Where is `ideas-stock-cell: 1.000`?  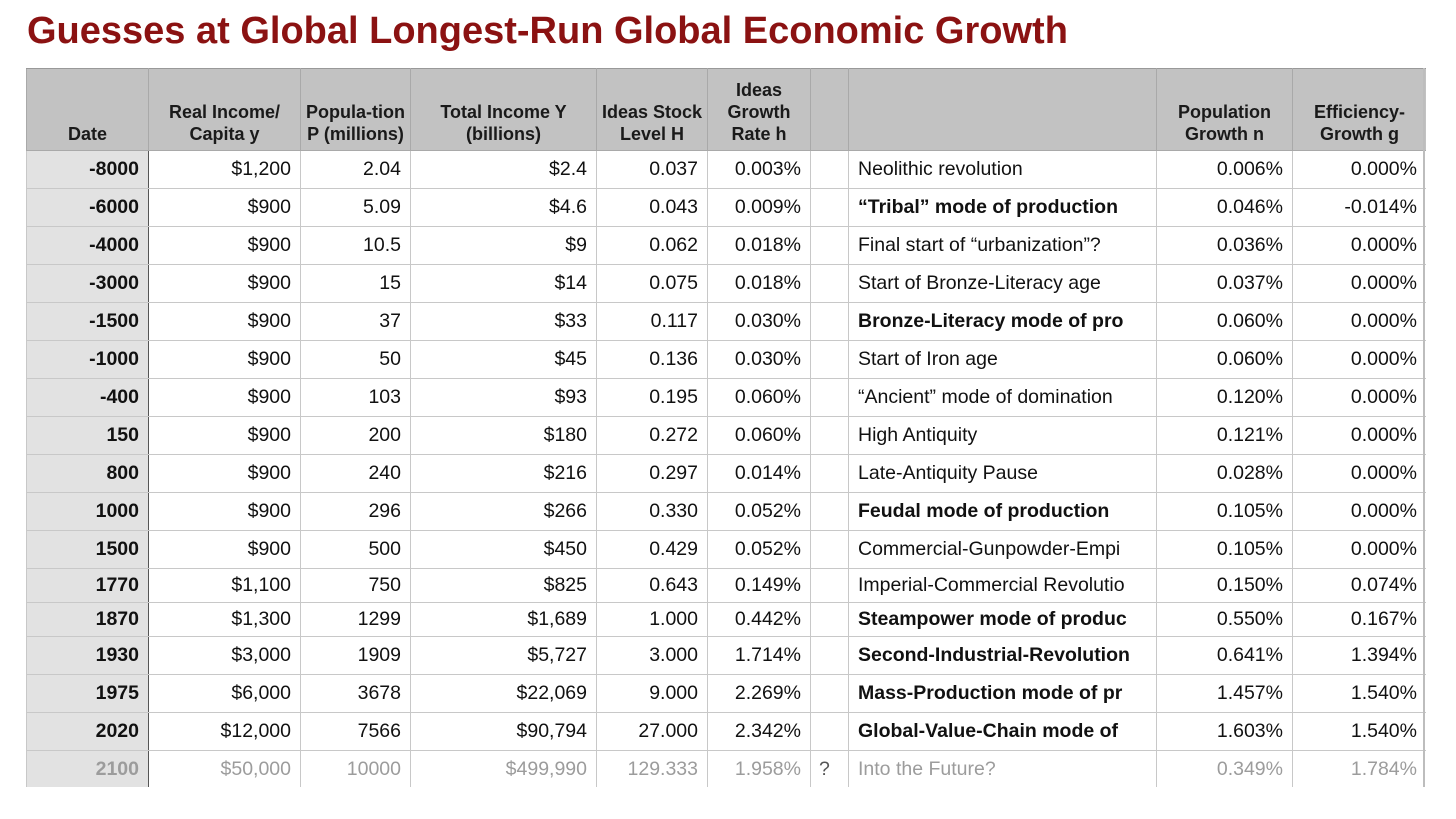 ideas-stock-cell: 1.000 is located at coordinates (652, 619).